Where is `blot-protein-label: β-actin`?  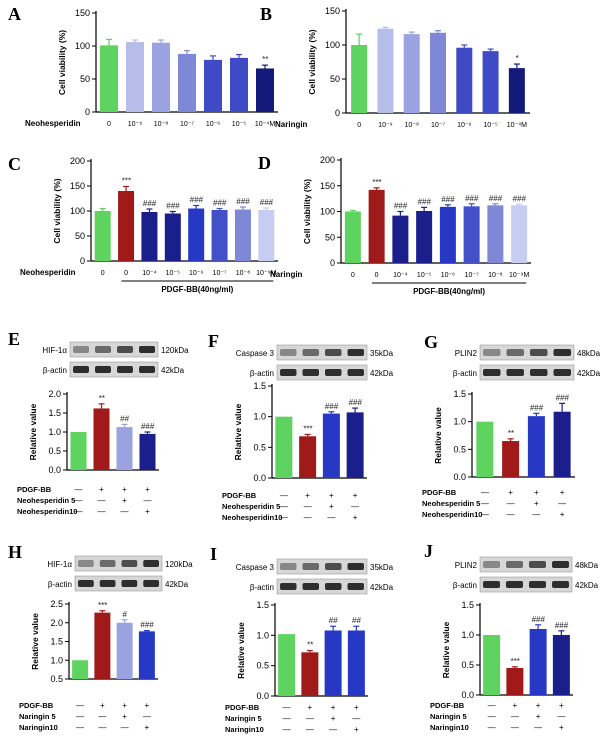 blot-protein-label: β-actin is located at coordinates (55, 370).